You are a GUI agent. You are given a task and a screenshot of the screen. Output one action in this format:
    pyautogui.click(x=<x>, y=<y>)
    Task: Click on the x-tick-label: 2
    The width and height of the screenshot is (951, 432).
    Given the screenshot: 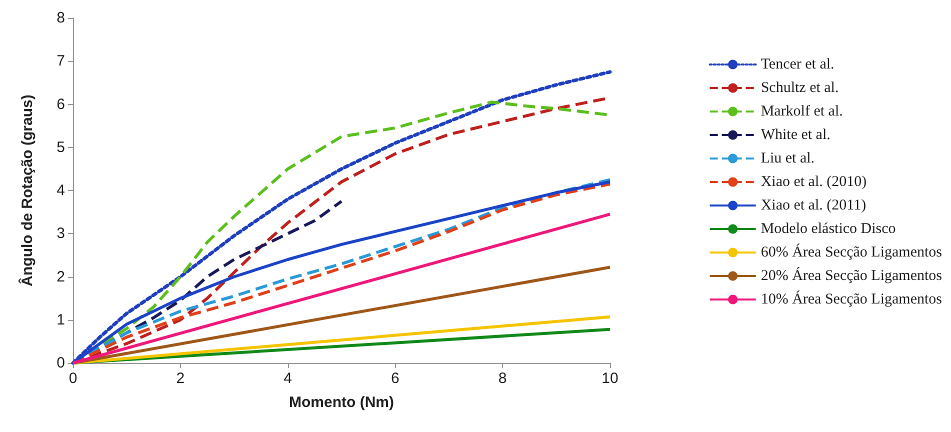 What is the action you would take?
    pyautogui.click(x=180, y=378)
    